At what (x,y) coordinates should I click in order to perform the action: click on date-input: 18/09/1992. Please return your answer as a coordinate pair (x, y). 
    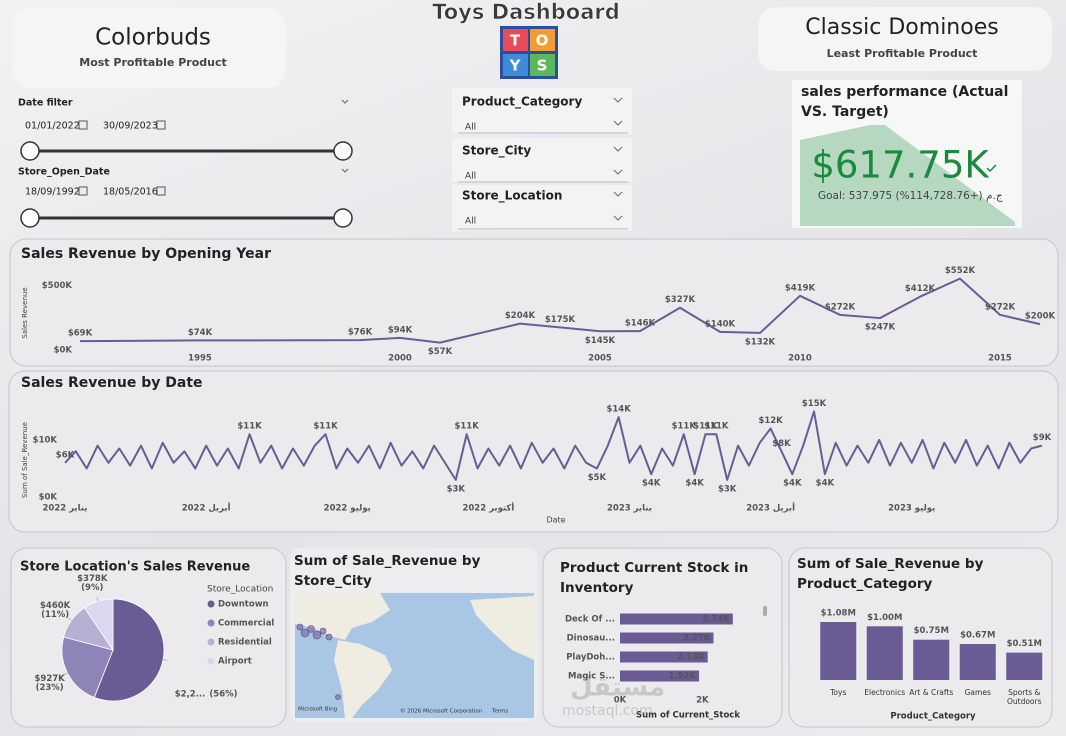
    Looking at the image, I should click on (52, 192).